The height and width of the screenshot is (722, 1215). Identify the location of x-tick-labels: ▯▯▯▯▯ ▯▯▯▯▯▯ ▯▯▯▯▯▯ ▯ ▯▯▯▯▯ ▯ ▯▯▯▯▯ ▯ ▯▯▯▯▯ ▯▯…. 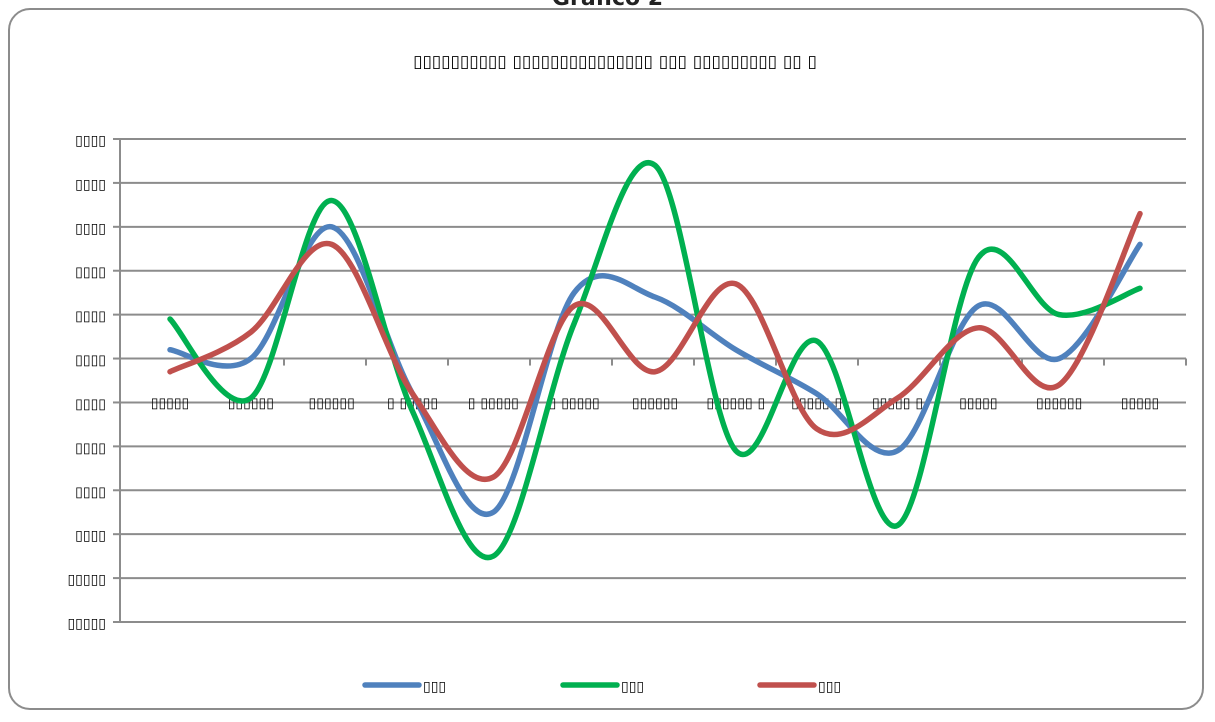
(655, 404).